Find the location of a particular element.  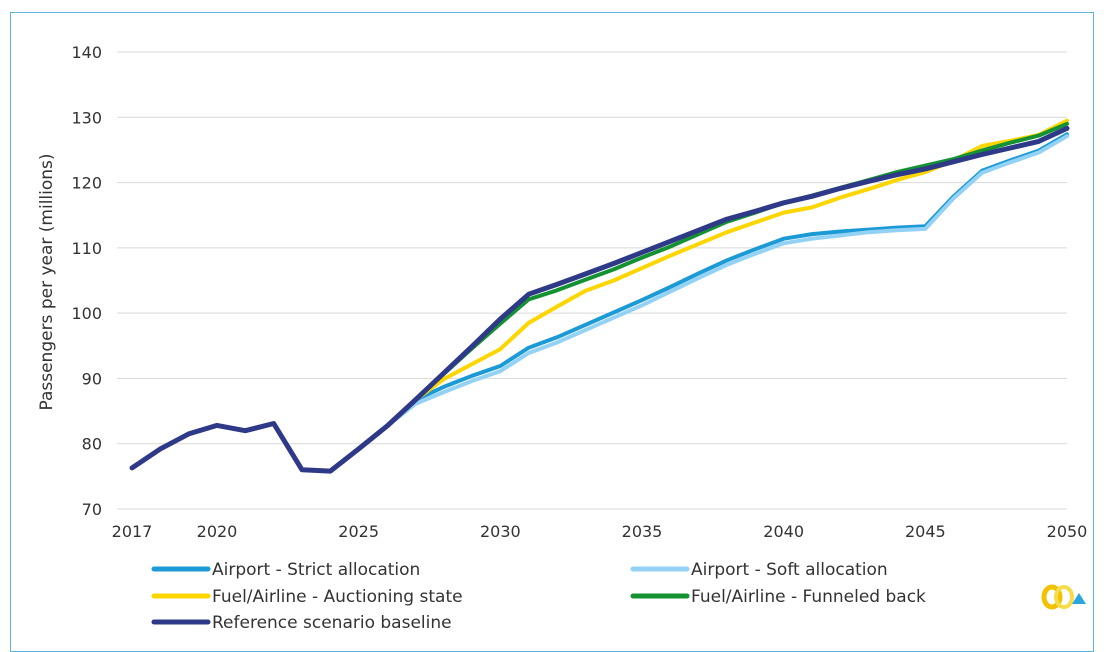

x-tick-label: 2040 is located at coordinates (783, 531).